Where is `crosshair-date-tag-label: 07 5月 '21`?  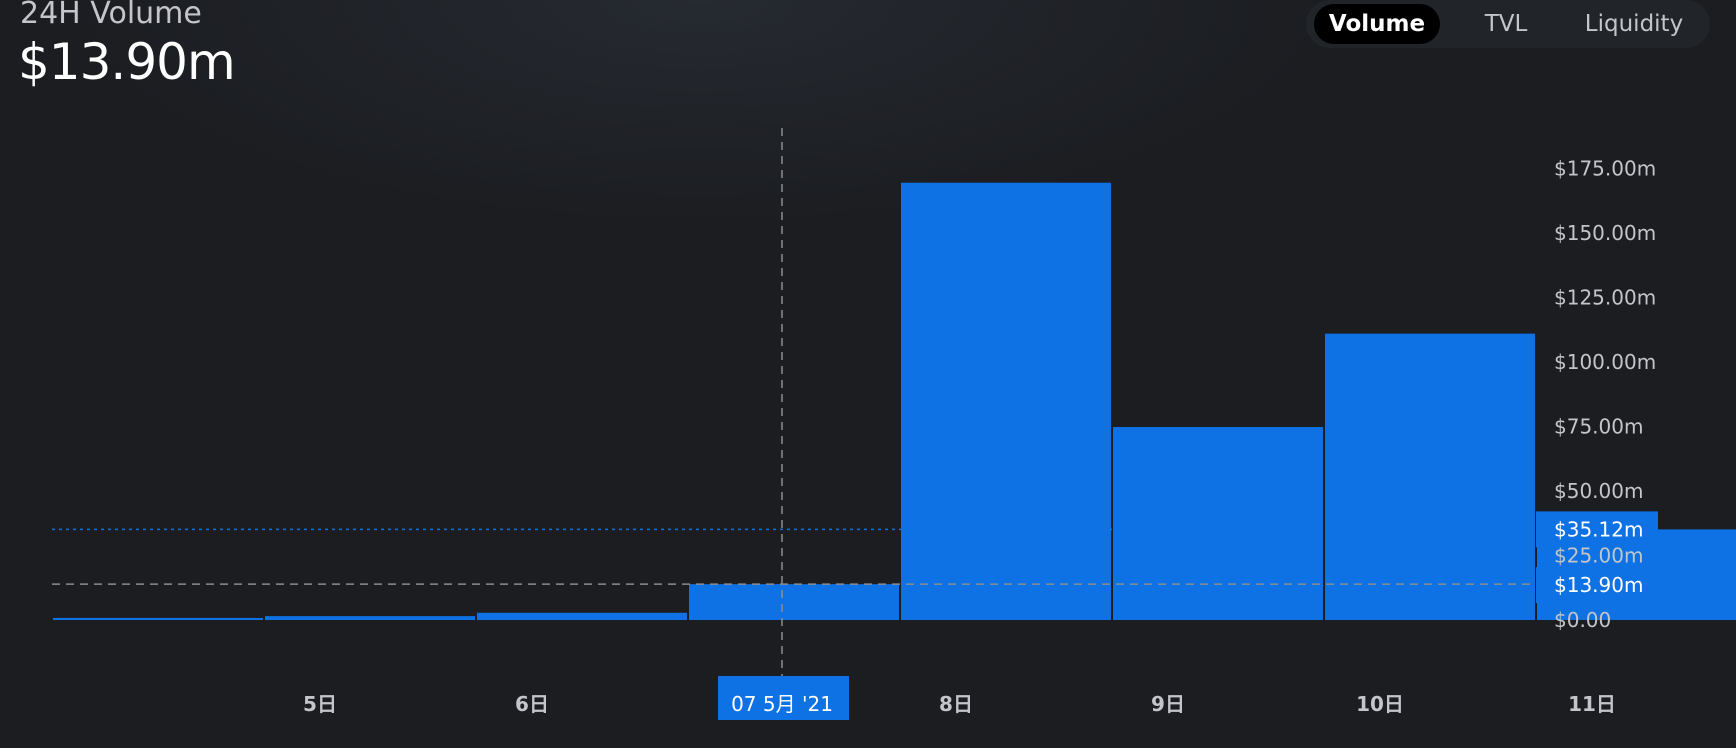
crosshair-date-tag-label: 07 5月 '21 is located at coordinates (782, 704).